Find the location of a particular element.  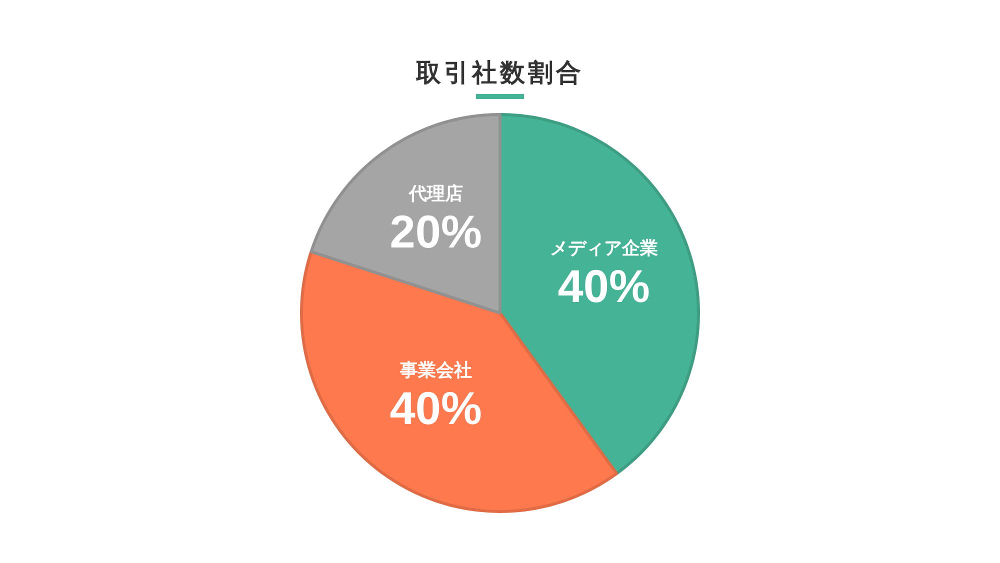

chart-title: 取引社数割合 is located at coordinates (499, 73).